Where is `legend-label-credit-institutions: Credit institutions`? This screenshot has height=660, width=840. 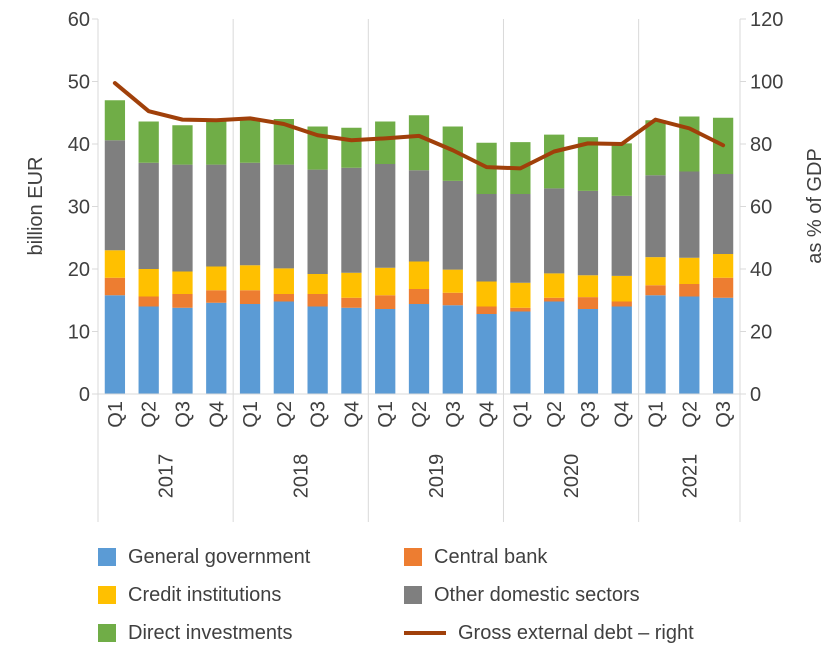
legend-label-credit-institutions: Credit institutions is located at coordinates (205, 594).